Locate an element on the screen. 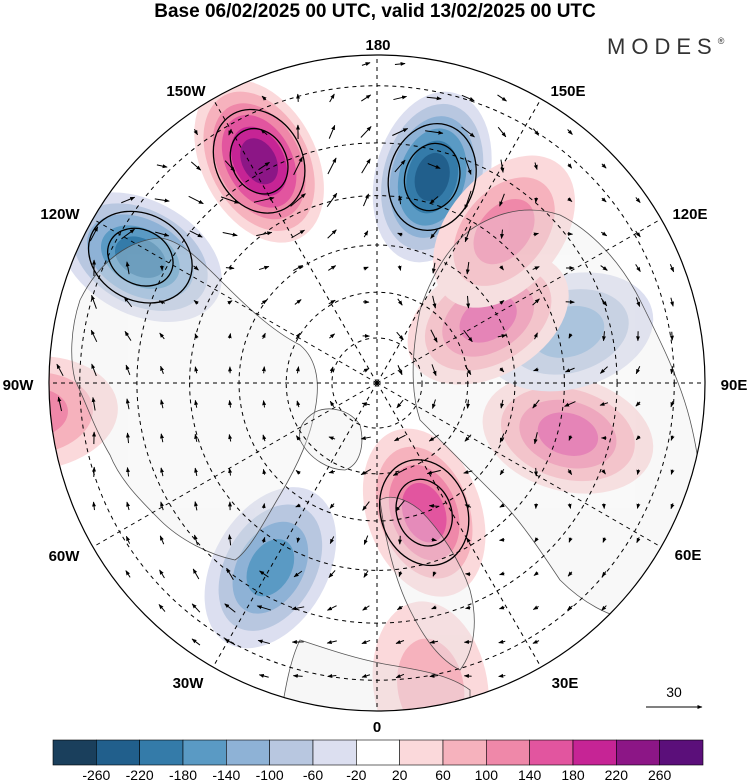 This screenshot has height=783, width=750. latitude-circle is located at coordinates (377, 383).